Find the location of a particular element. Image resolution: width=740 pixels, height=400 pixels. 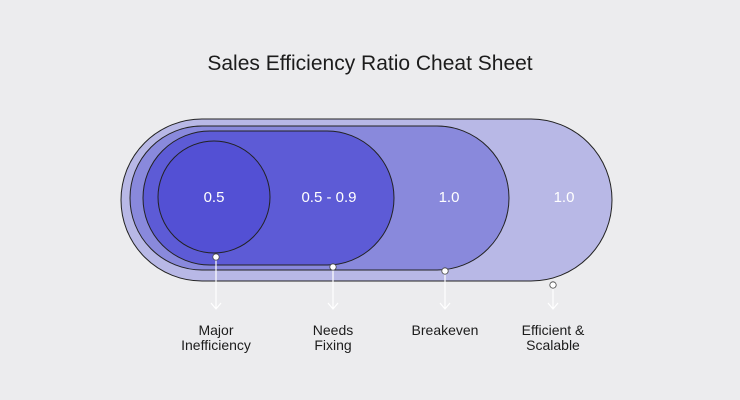

tier-label-major-inefficiency: Major Inefficiency is located at coordinates (216, 337).